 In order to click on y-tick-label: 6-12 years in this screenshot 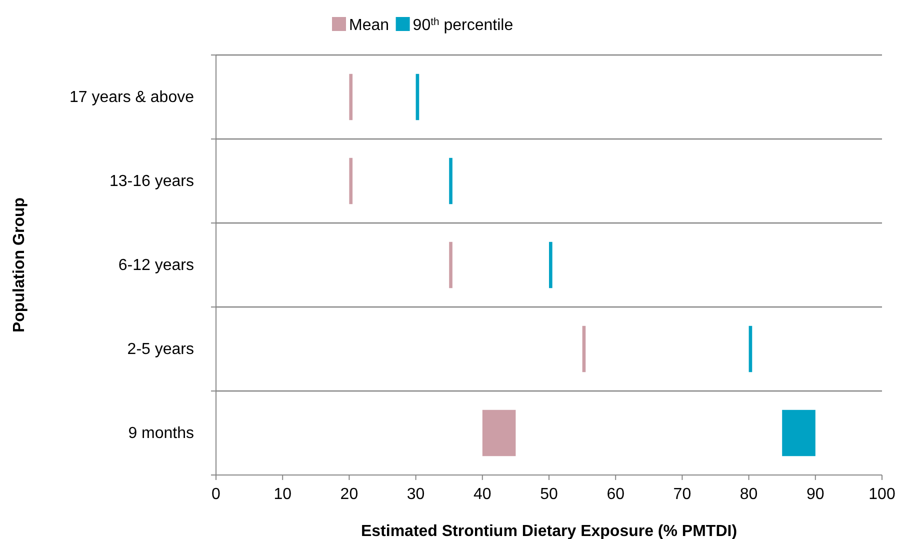, I will do `click(156, 265)`.